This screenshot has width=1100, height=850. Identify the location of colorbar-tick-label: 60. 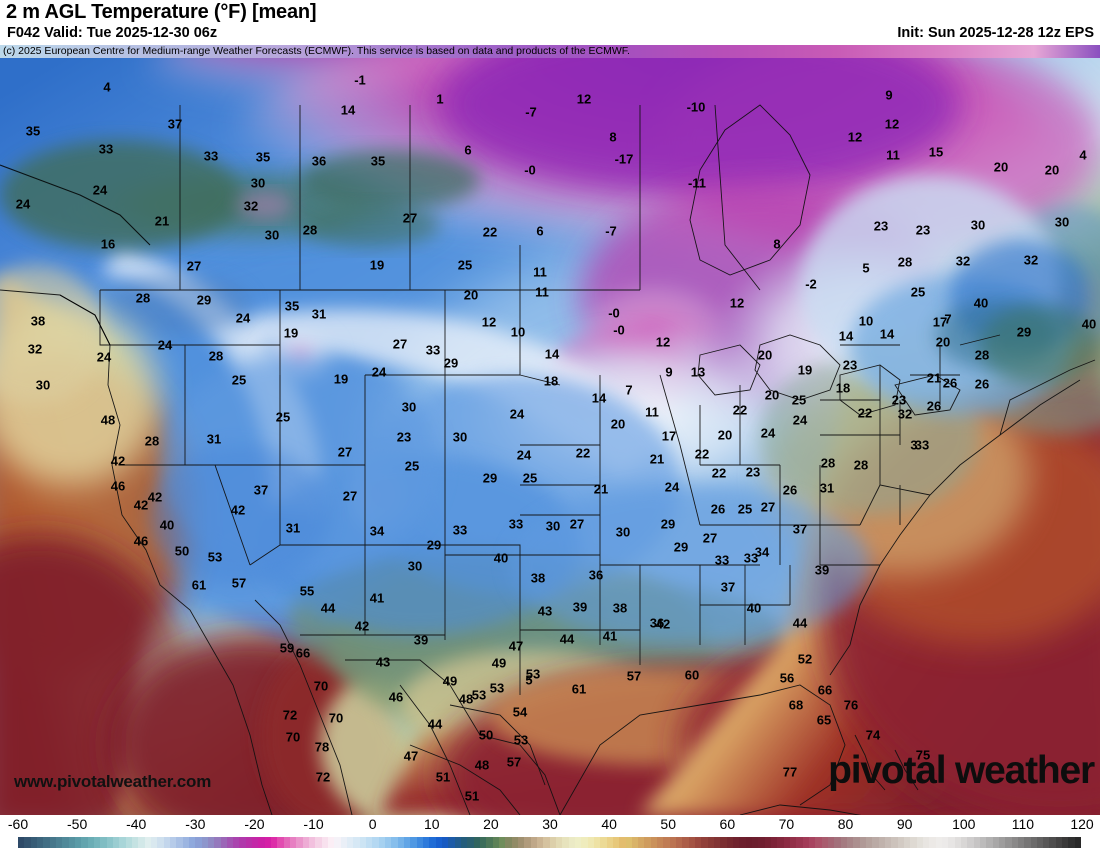
(727, 824).